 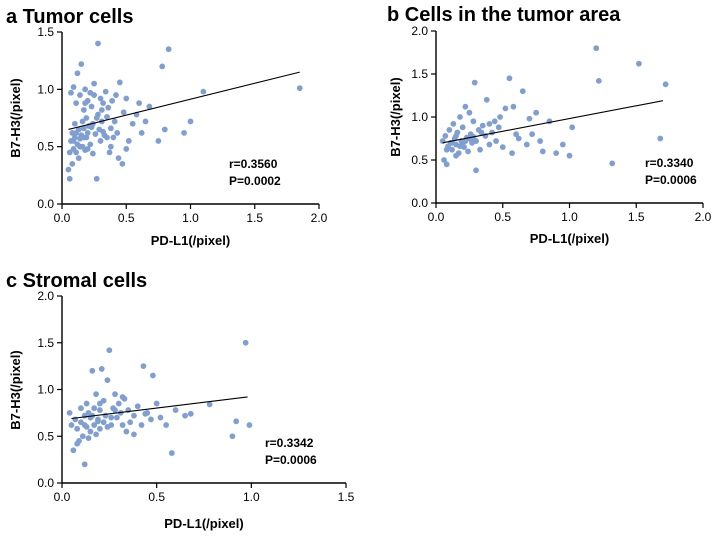 I want to click on regression-line, so click(x=184, y=101).